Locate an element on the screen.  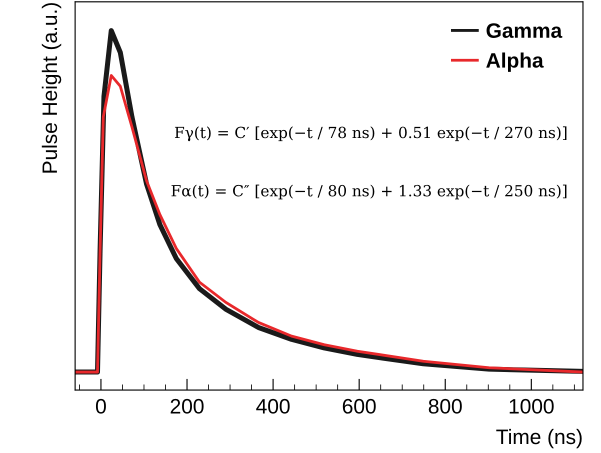
x-tick-label: 1000 is located at coordinates (532, 406).